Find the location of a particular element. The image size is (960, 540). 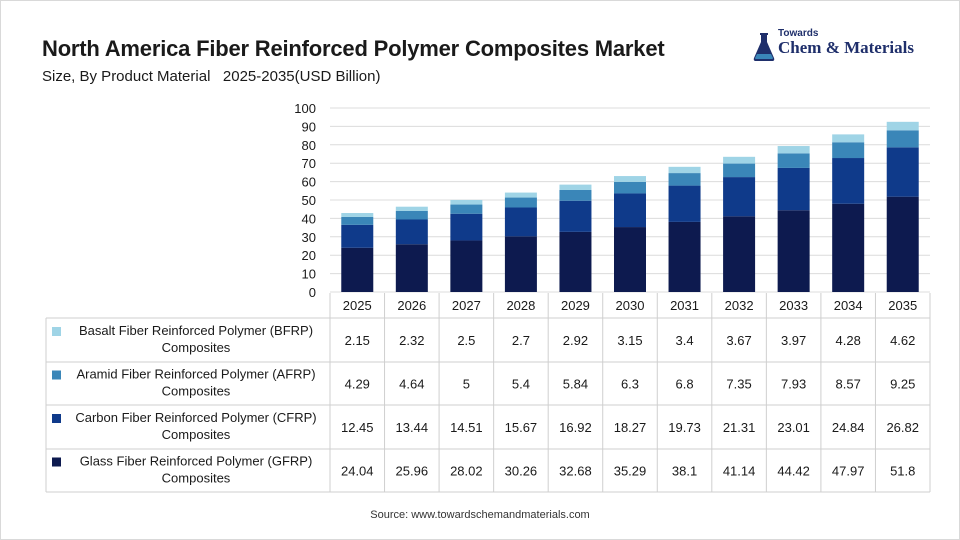

x-tick-label: 2034 is located at coordinates (848, 305).